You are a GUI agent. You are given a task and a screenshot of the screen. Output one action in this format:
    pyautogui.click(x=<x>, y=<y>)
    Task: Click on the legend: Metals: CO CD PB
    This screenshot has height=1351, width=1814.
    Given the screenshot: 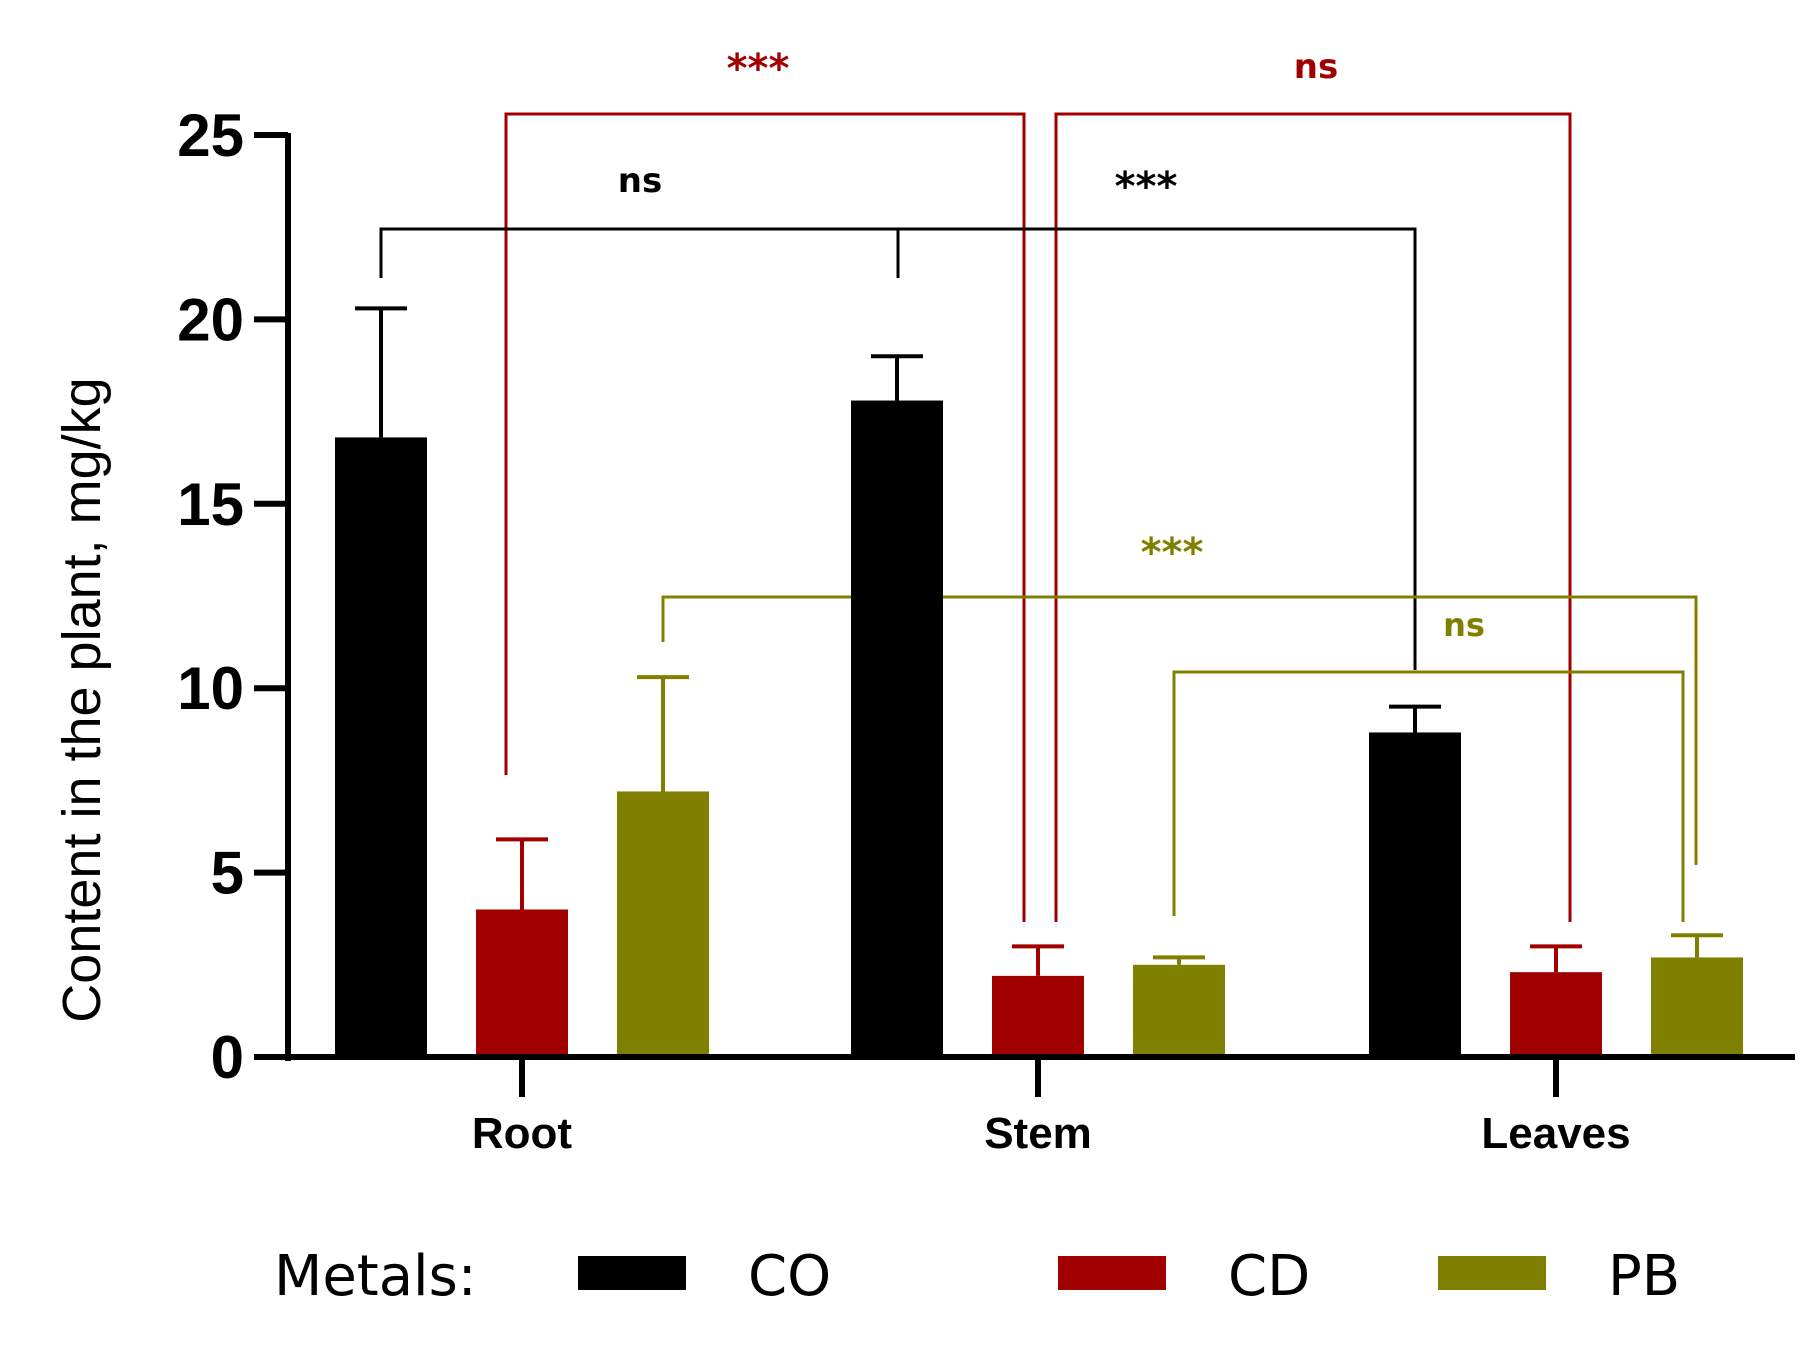 What is the action you would take?
    pyautogui.click(x=977, y=1276)
    